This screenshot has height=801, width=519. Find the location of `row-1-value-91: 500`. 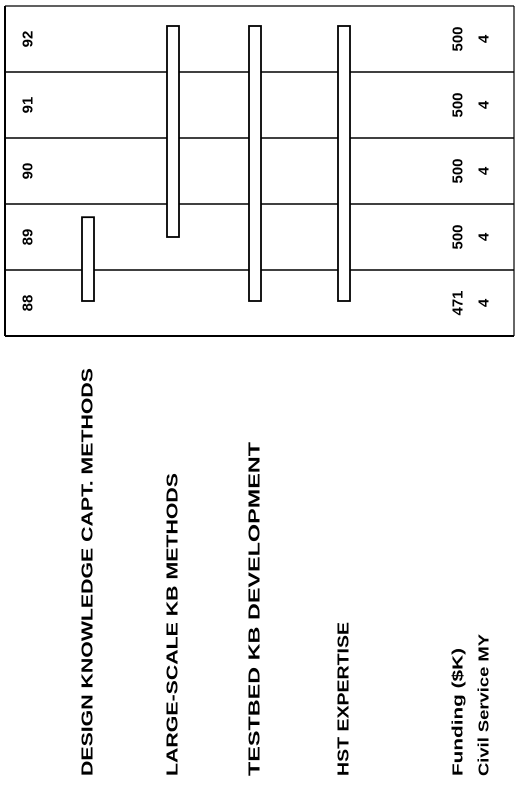

row-1-value-91: 500 is located at coordinates (458, 104).